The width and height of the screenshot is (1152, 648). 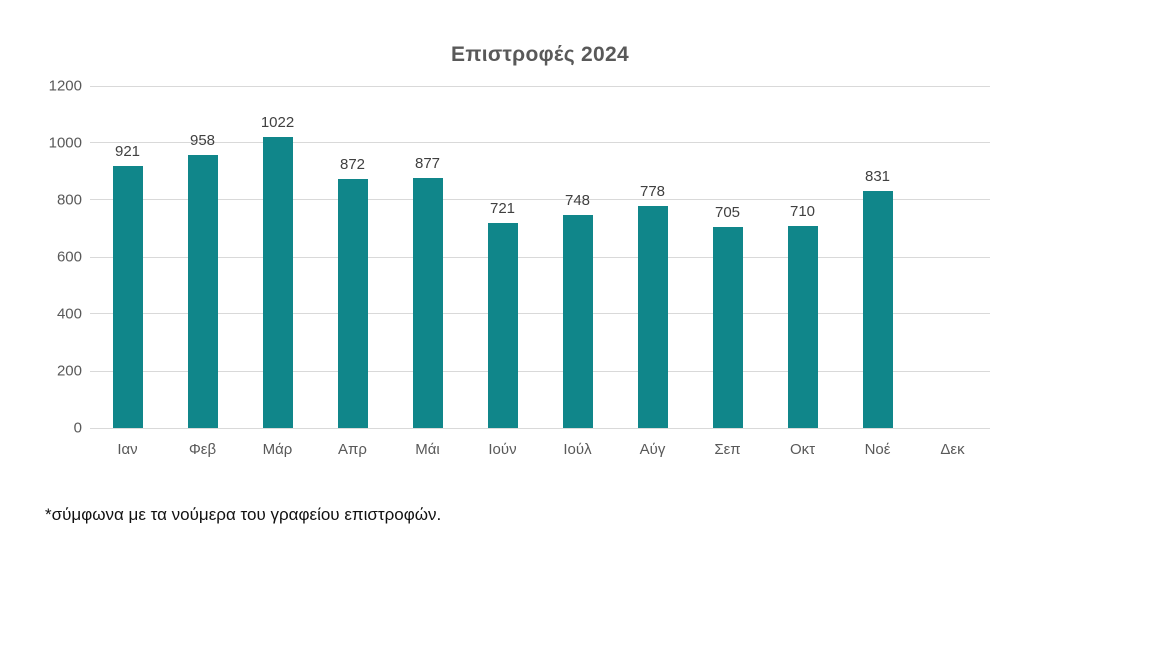 I want to click on bar-jan, so click(x=127, y=296).